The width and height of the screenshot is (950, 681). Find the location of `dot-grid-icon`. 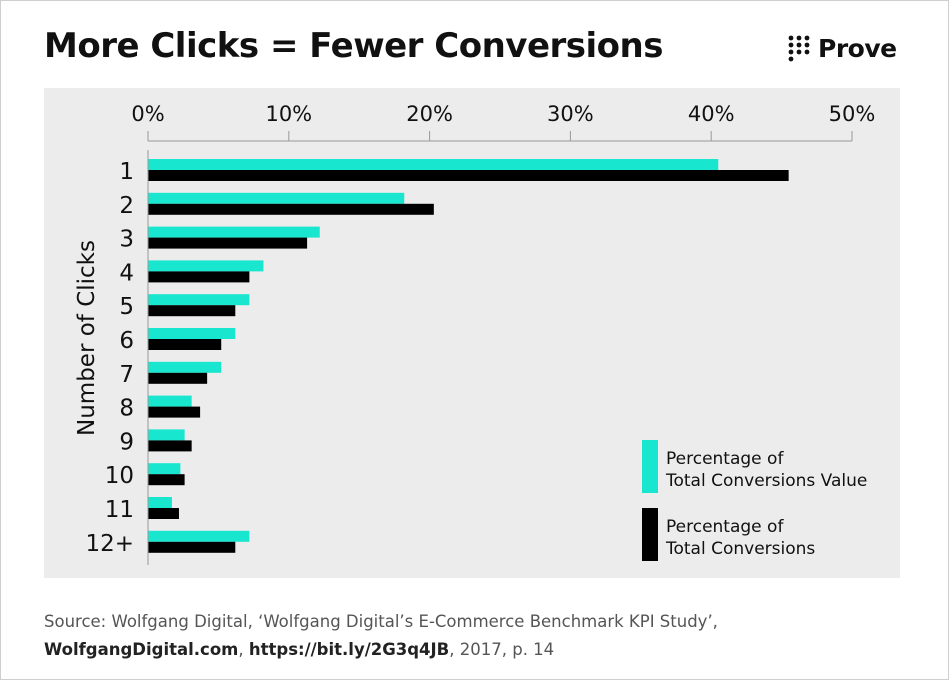

dot-grid-icon is located at coordinates (799, 48).